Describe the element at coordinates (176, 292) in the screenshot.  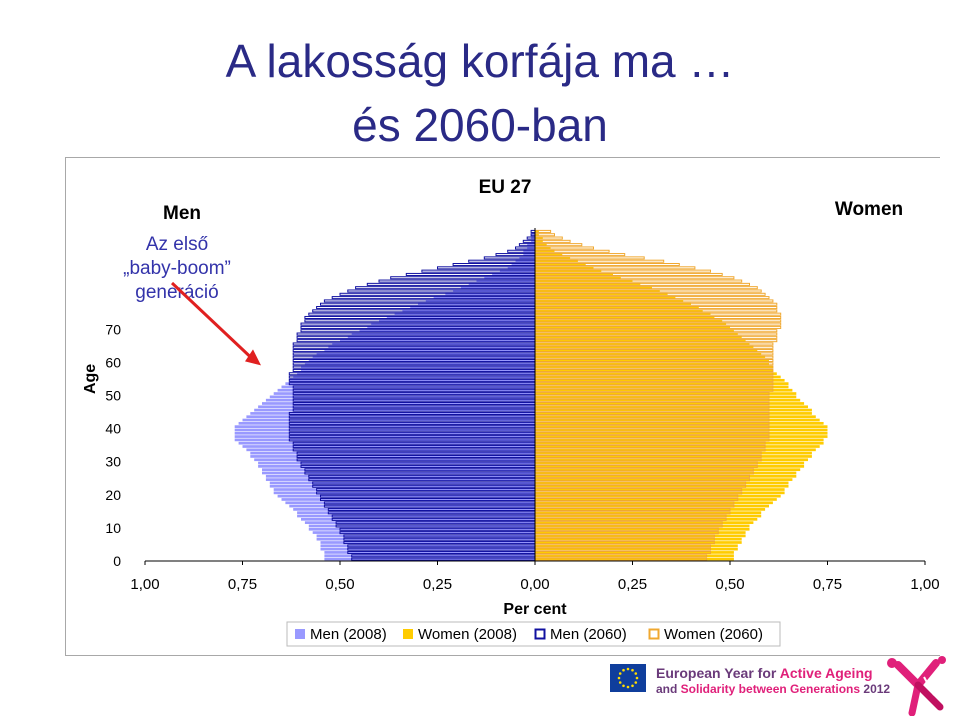
I see `baby-boom-annotation-line: generáció` at that location.